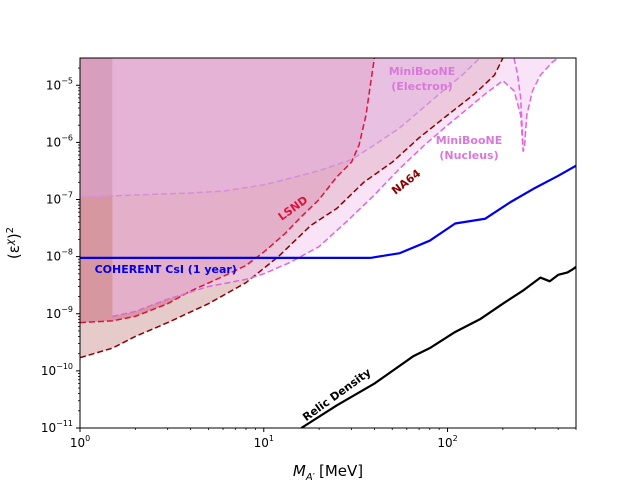 The image size is (640, 480). Describe the element at coordinates (264, 442) in the screenshot. I see `x-tick-label: 10¹` at that location.